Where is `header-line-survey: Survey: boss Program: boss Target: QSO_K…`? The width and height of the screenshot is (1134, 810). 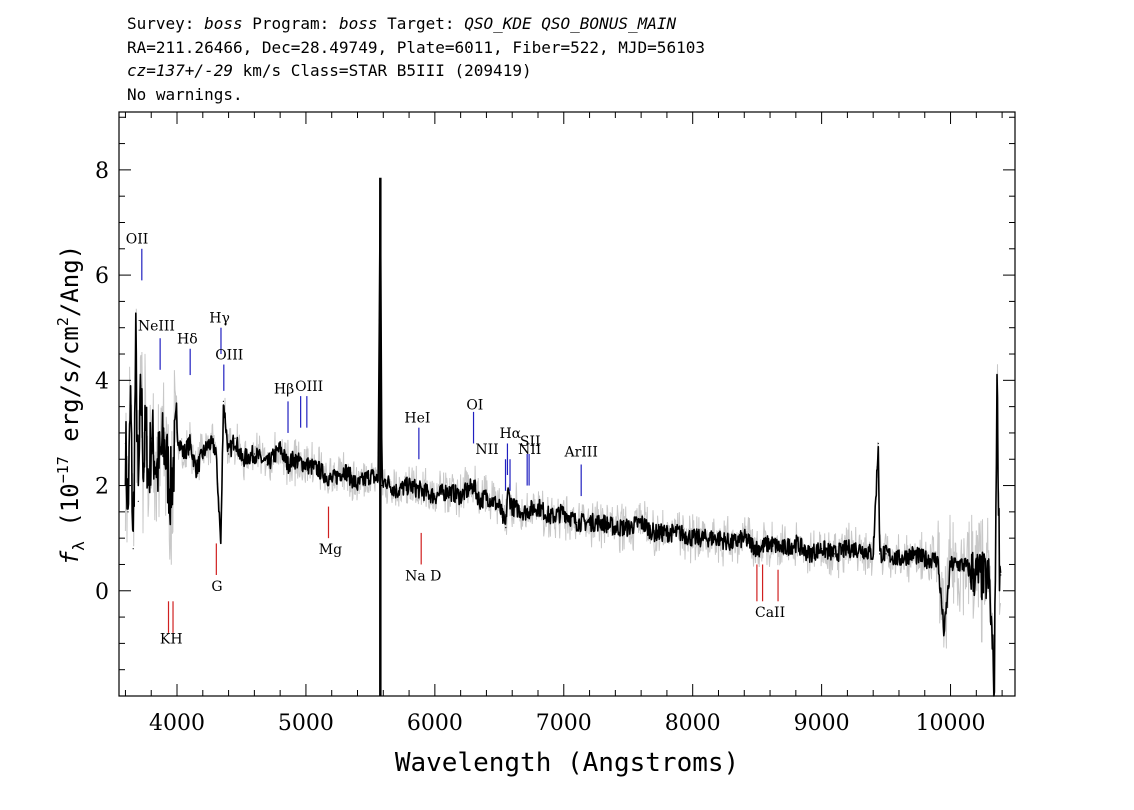
header-line-survey: Survey: boss Program: boss Target: QSO_K… is located at coordinates (416, 24).